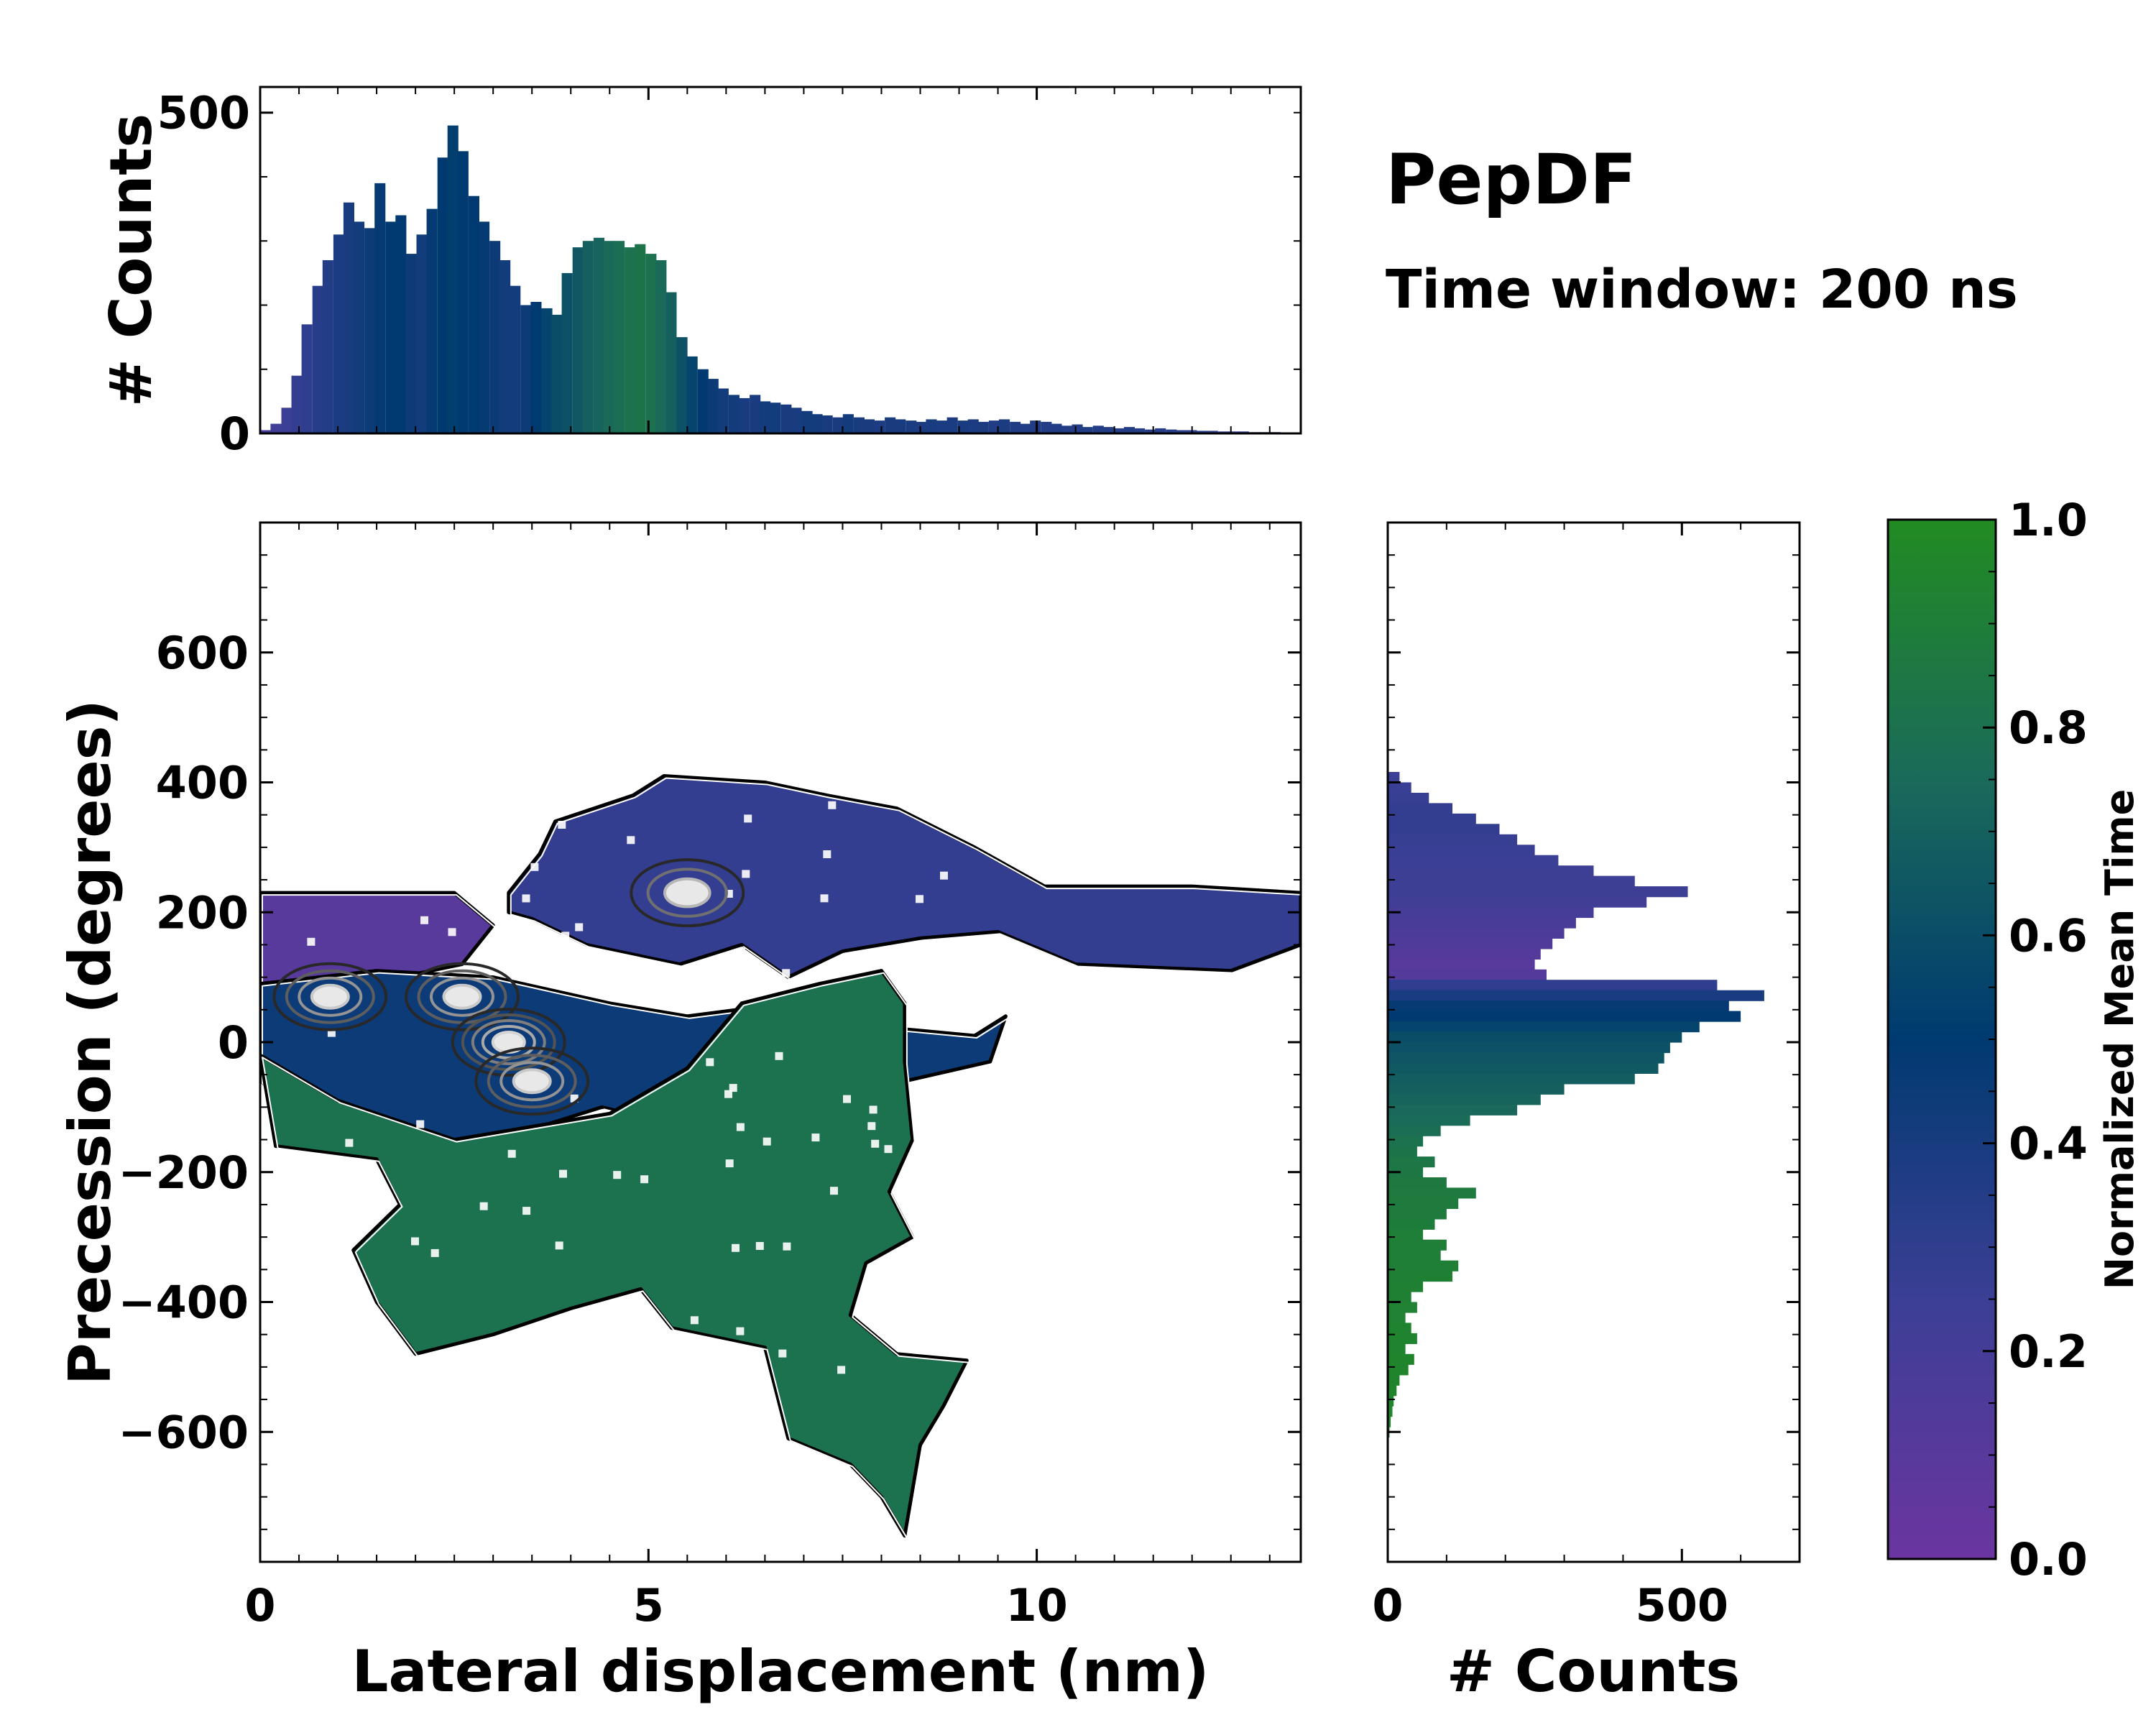 This screenshot has height=1725, width=2156. What do you see at coordinates (184, 1172) in the screenshot?
I see `main-ytick-label: −200` at bounding box center [184, 1172].